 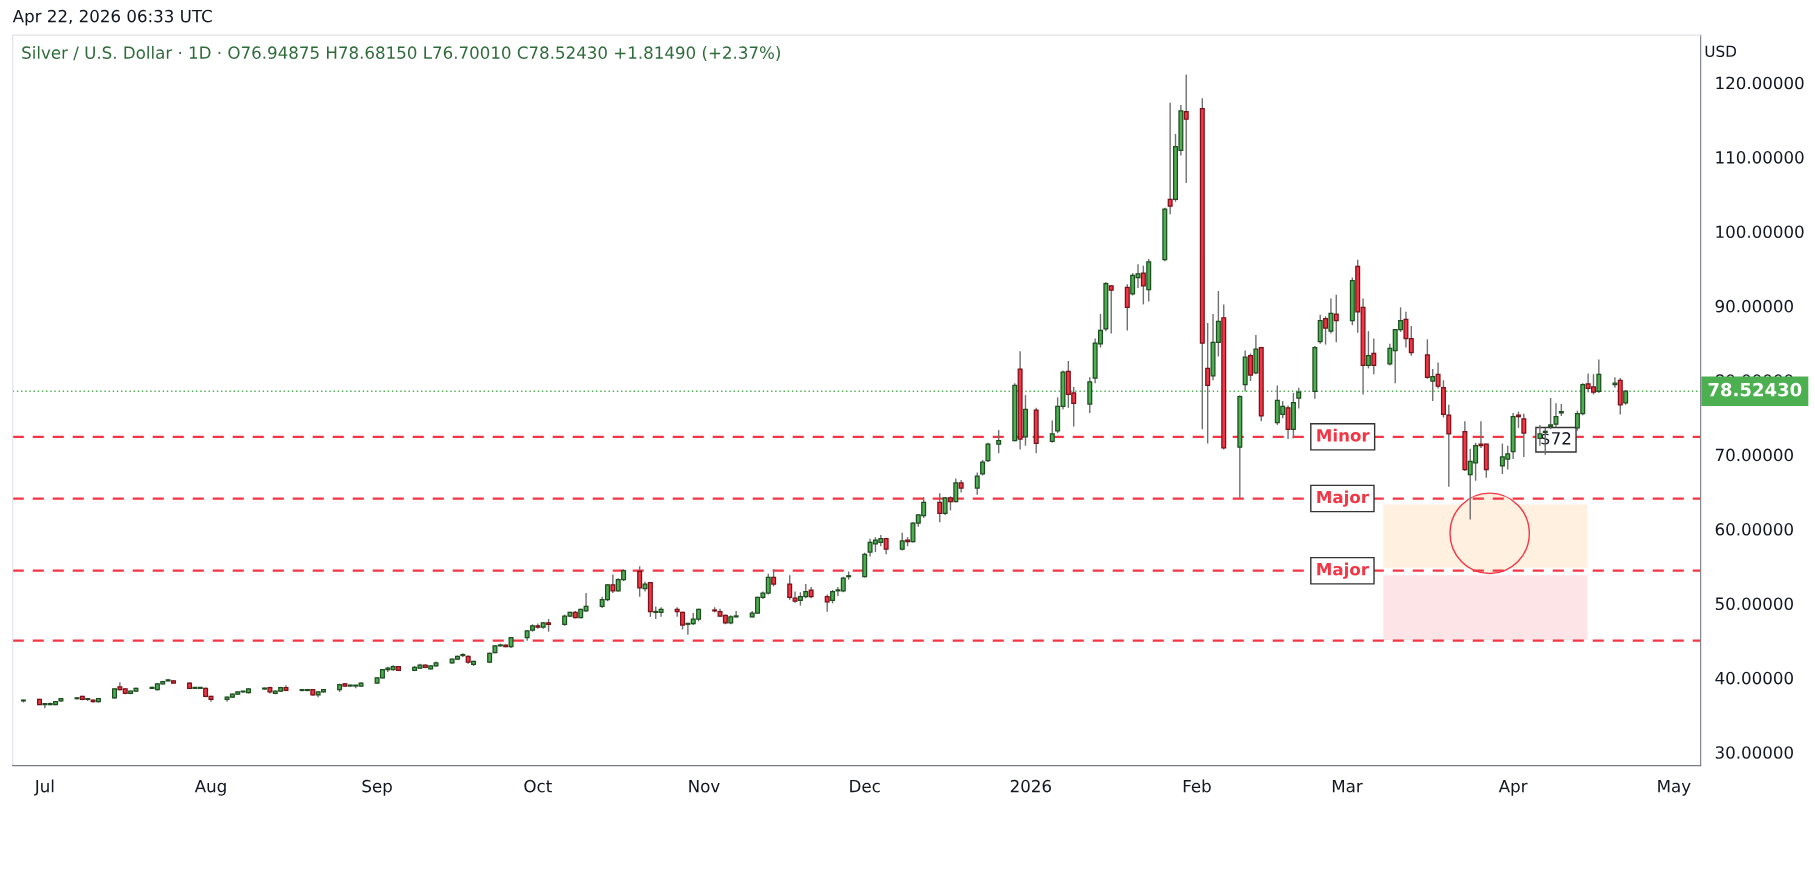 I want to click on y-tick-label: 40.00000, so click(x=1754, y=678).